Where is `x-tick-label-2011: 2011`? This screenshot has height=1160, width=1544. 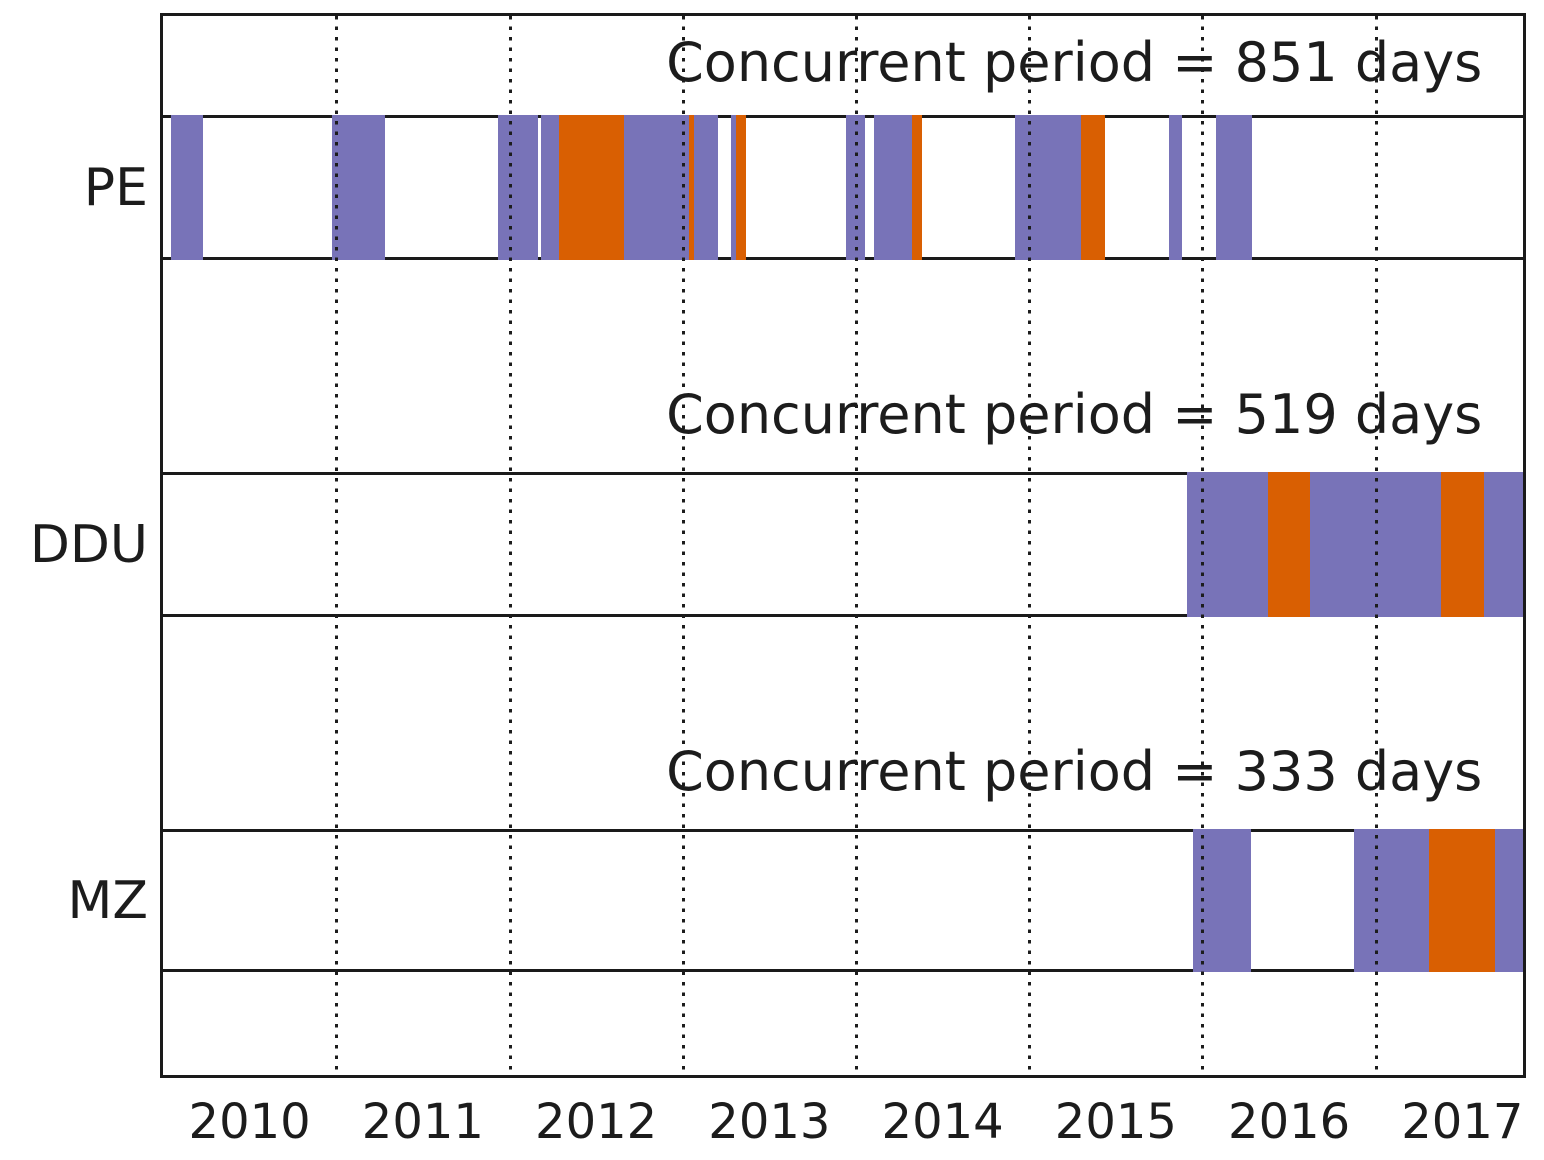 x-tick-label-2011: 2011 is located at coordinates (422, 1122).